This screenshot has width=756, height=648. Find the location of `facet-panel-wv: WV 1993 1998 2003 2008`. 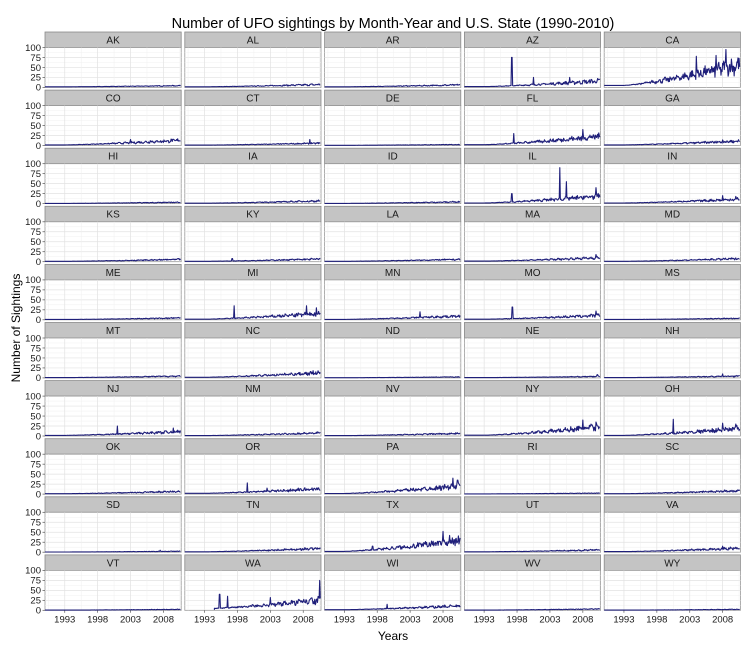

facet-panel-wv: WV 1993 1998 2003 2008 is located at coordinates (532, 589).